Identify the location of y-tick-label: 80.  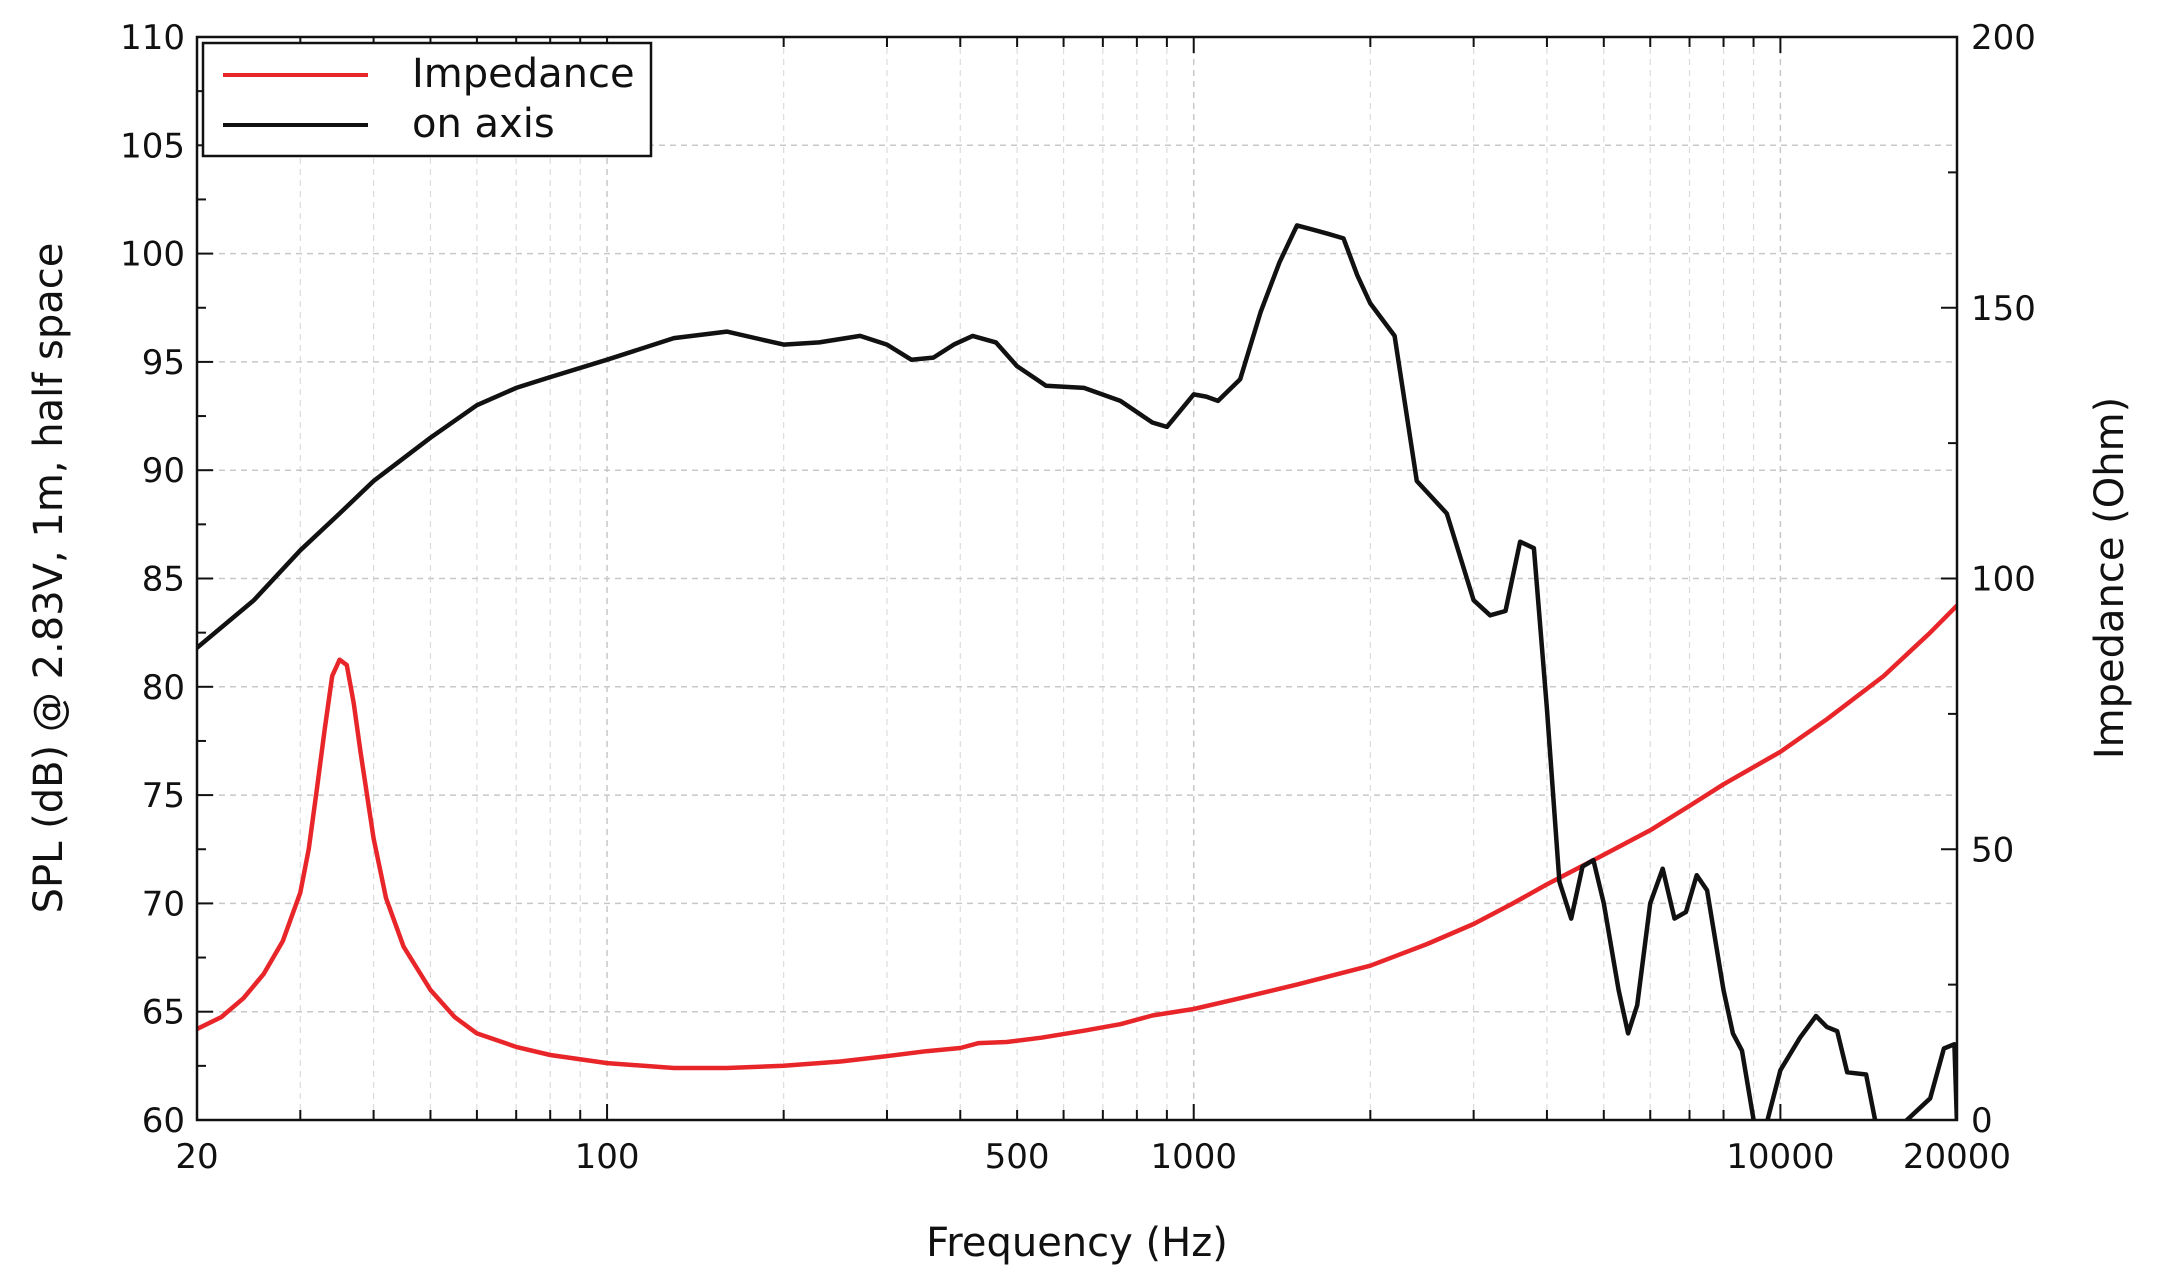
(163, 688).